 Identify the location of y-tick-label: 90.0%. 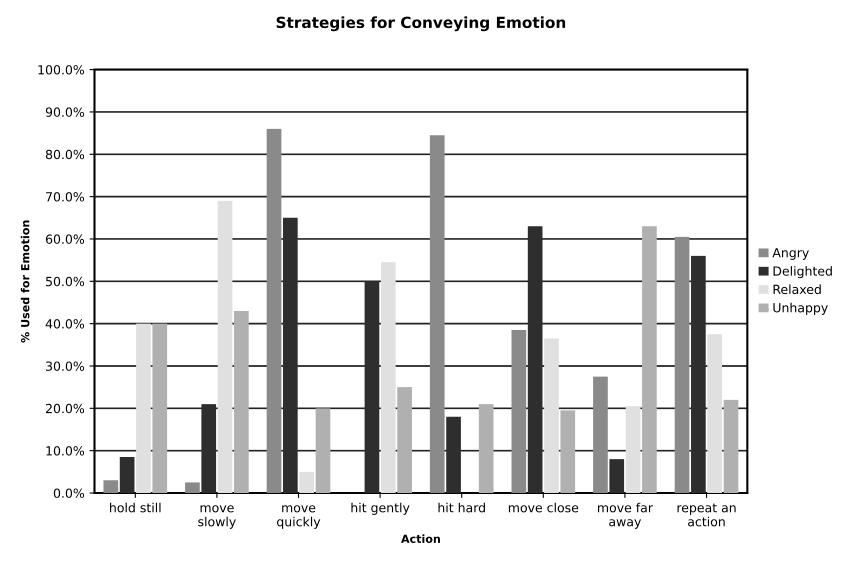
(65, 112).